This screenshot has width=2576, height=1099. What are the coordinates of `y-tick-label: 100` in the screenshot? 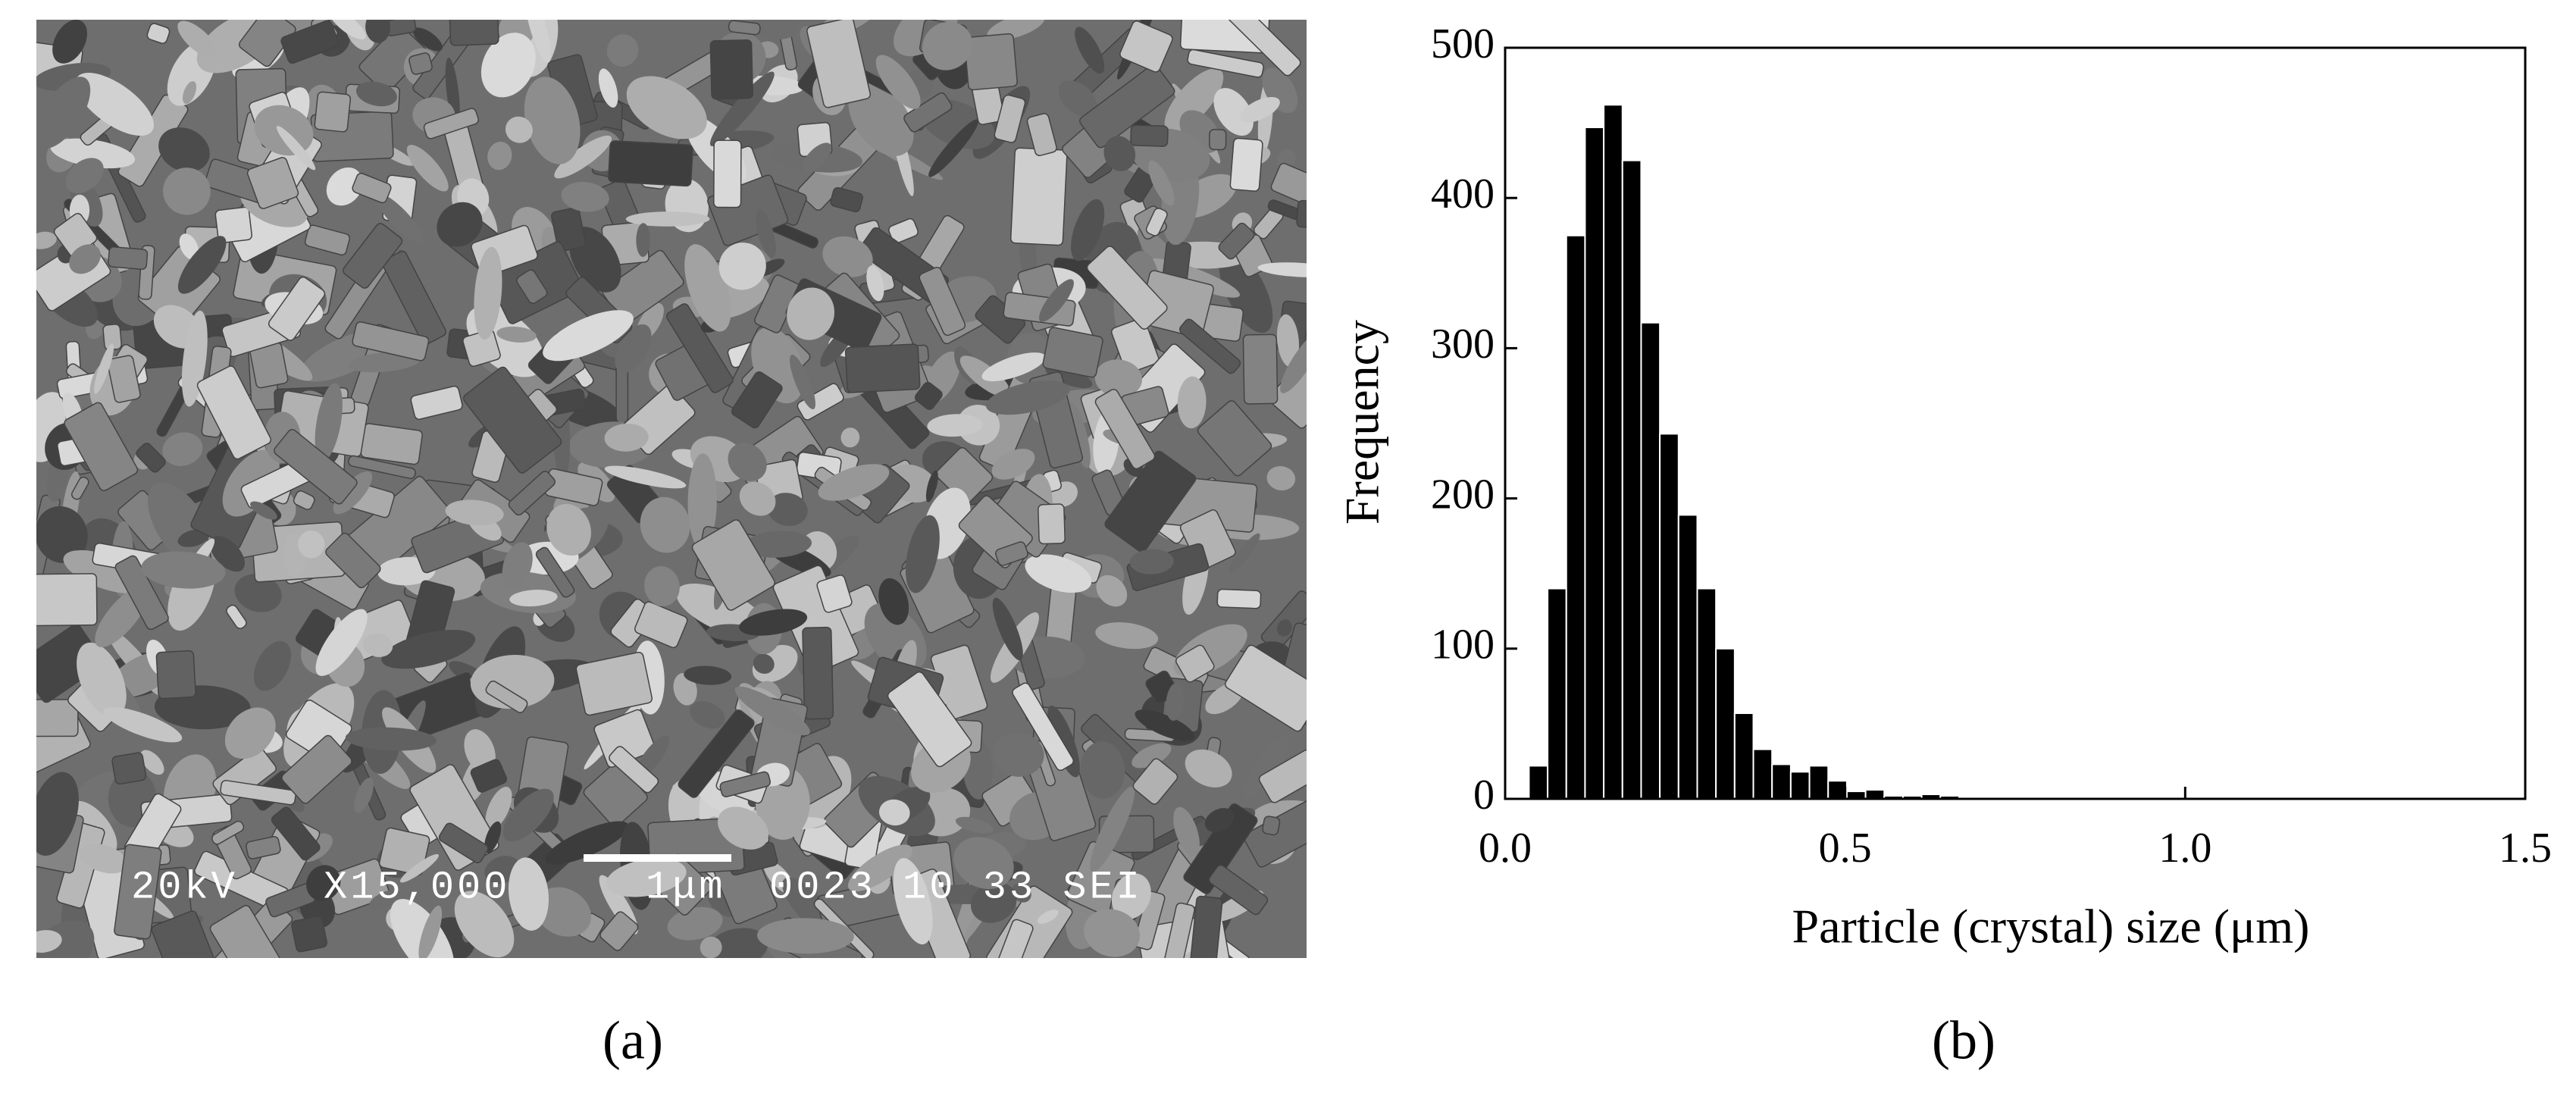 It's located at (1463, 645).